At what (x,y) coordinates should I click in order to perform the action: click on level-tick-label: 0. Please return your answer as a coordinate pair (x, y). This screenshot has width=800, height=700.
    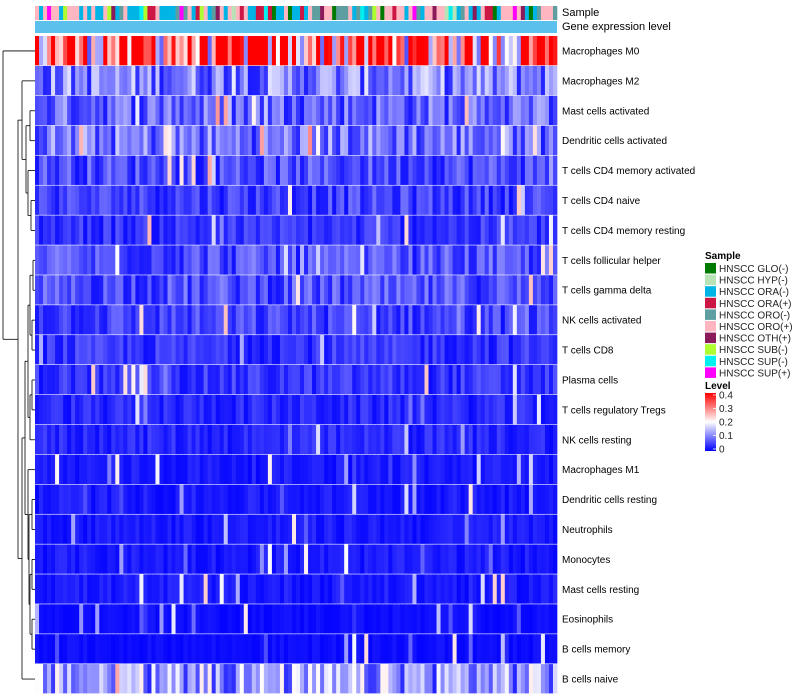
    Looking at the image, I should click on (722, 450).